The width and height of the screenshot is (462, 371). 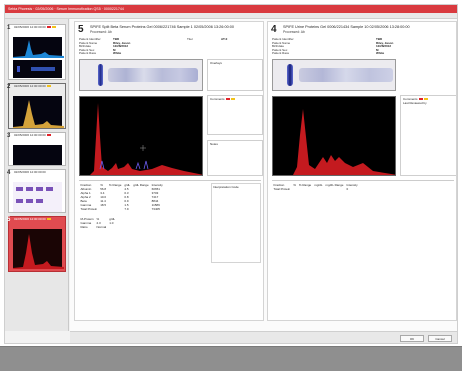 What do you see at coordinates (120, 205) in the screenshot?
I see `table-row: Gamma 18.5 1.5 11589` at bounding box center [120, 205].